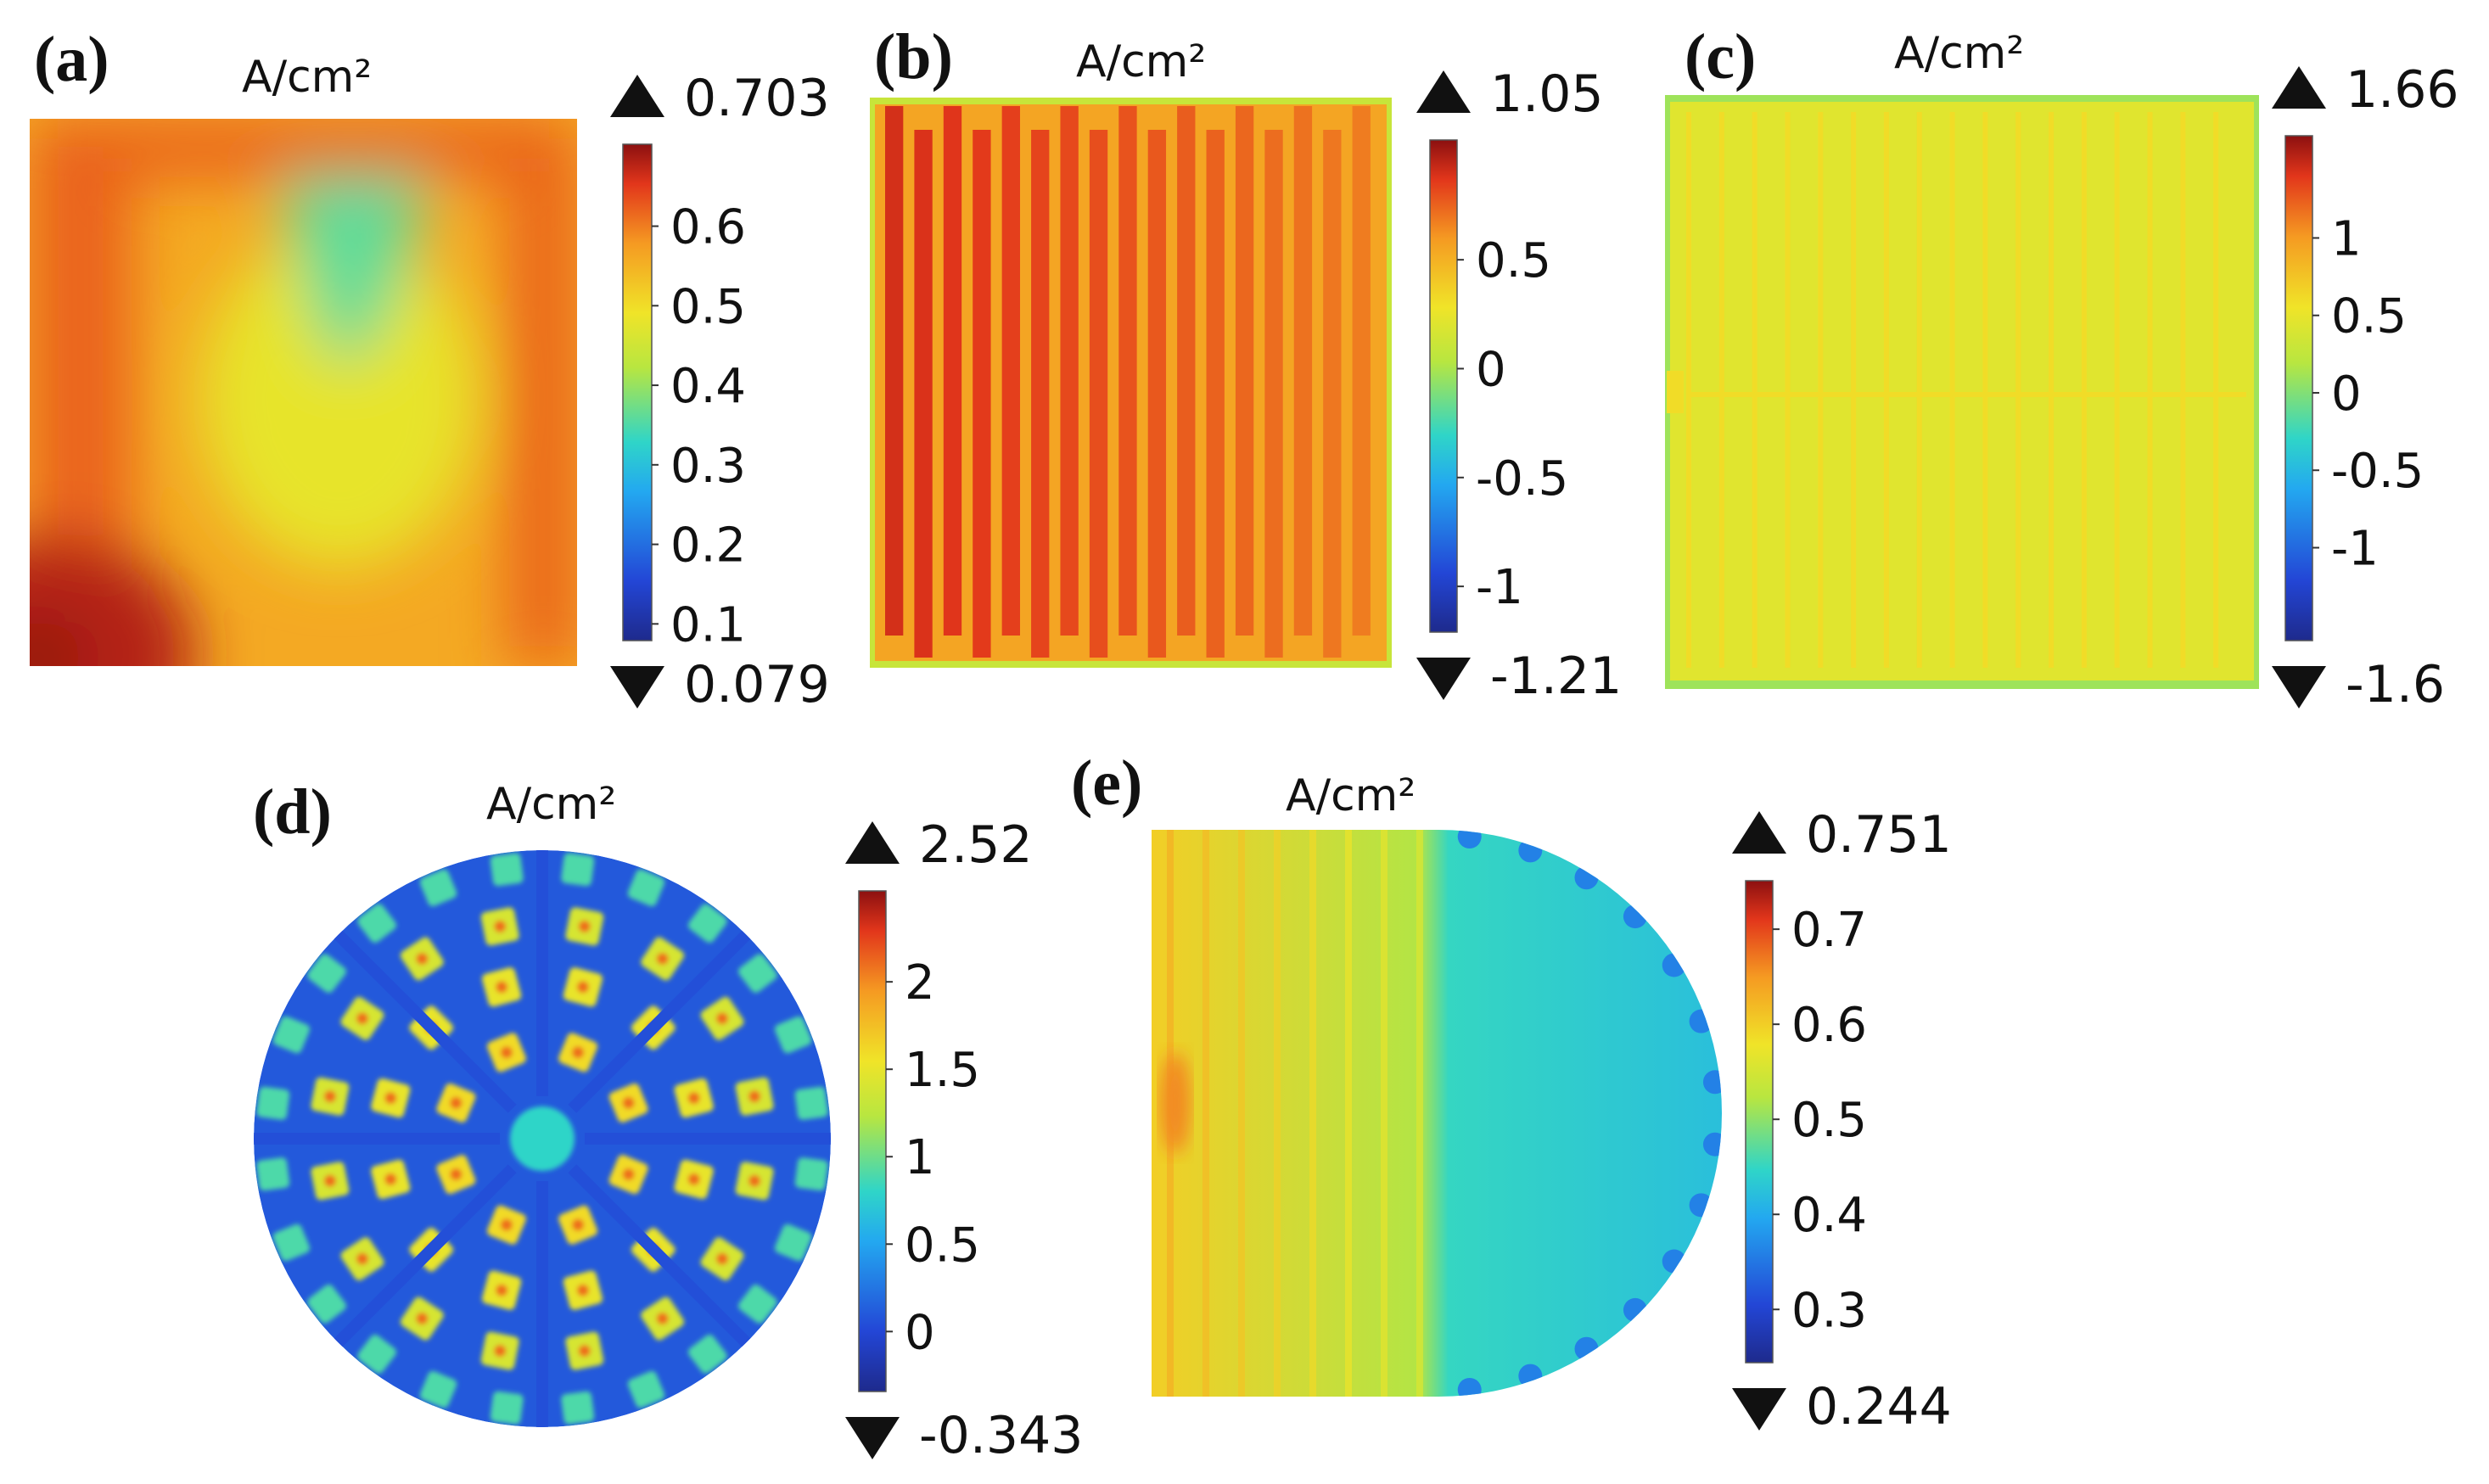  Describe the element at coordinates (708, 546) in the screenshot. I see `colorbar-tick-label: 0.2` at that location.